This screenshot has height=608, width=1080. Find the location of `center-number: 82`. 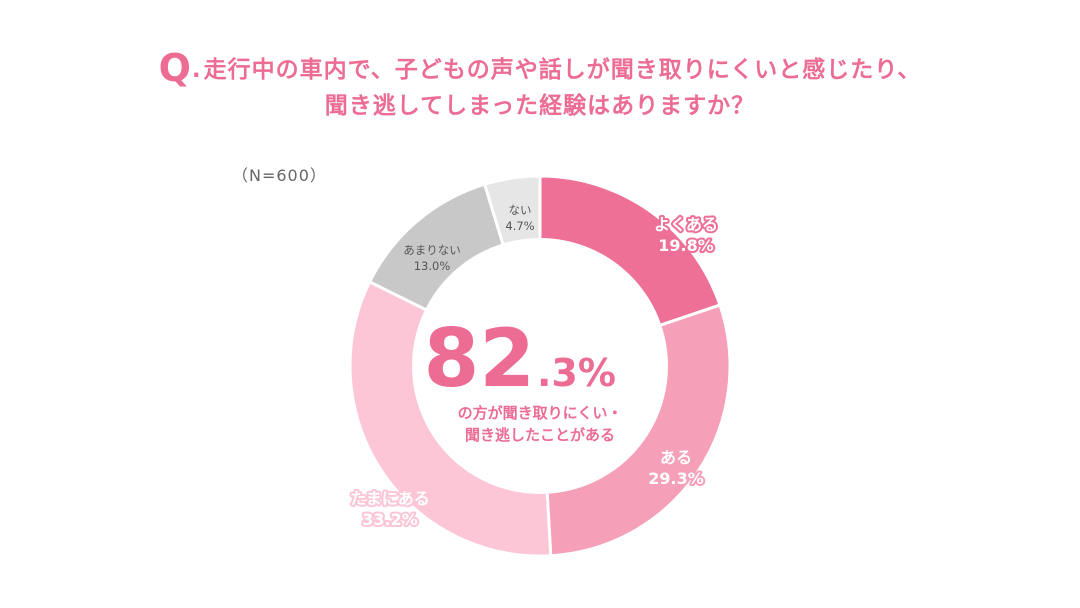

center-number: 82 is located at coordinates (479, 358).